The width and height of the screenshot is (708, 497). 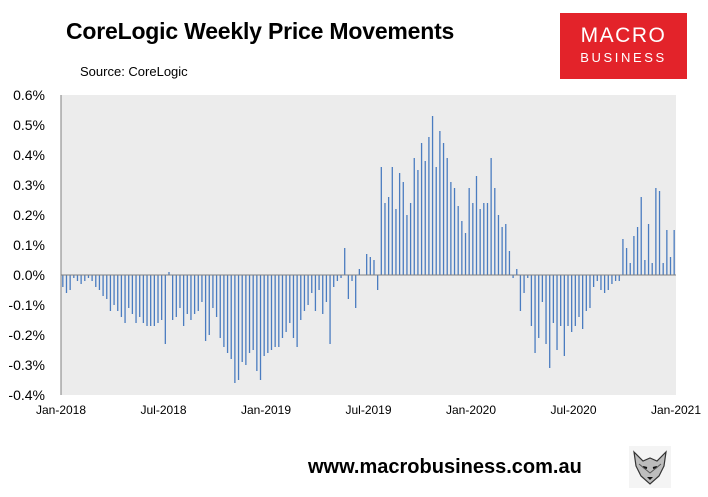 What do you see at coordinates (573, 410) in the screenshot?
I see `x-tick-label: Jul-2020` at bounding box center [573, 410].